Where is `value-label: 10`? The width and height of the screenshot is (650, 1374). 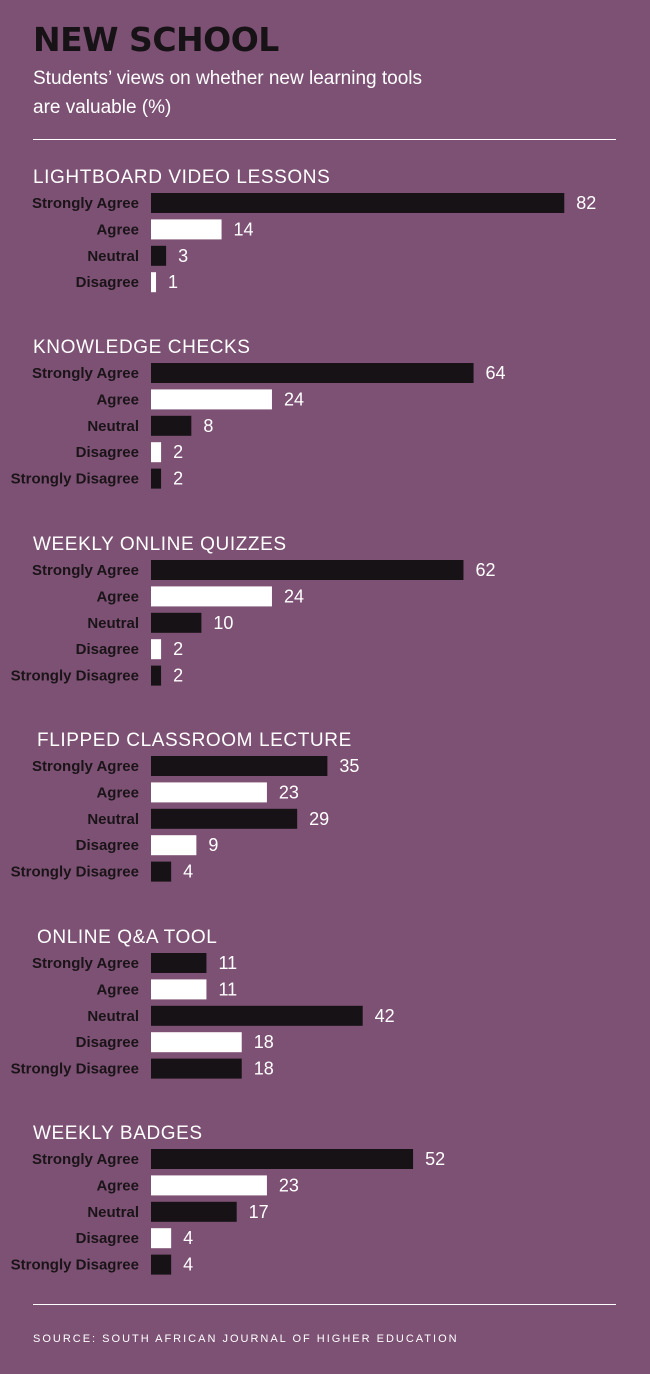 value-label: 10 is located at coordinates (223, 623).